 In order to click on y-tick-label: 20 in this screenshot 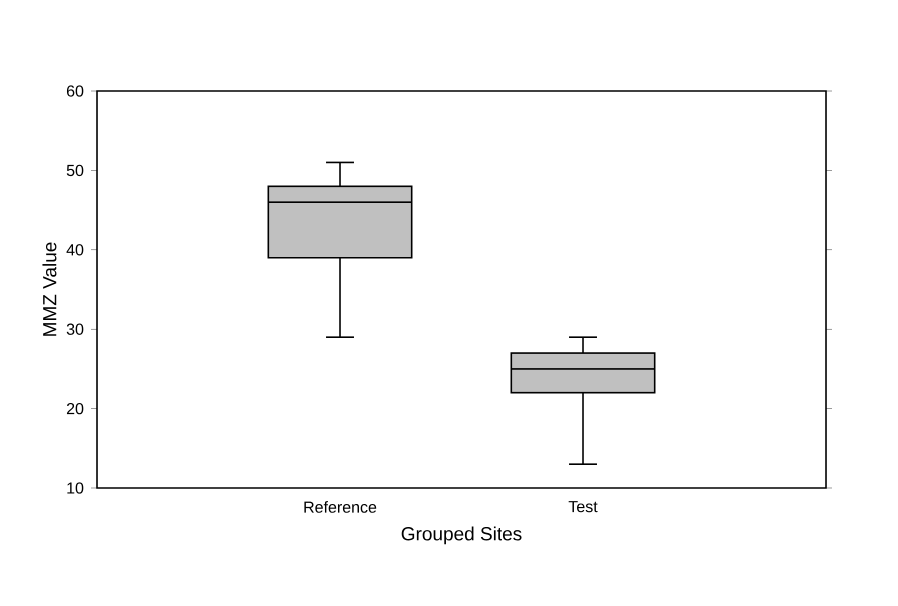, I will do `click(75, 408)`.